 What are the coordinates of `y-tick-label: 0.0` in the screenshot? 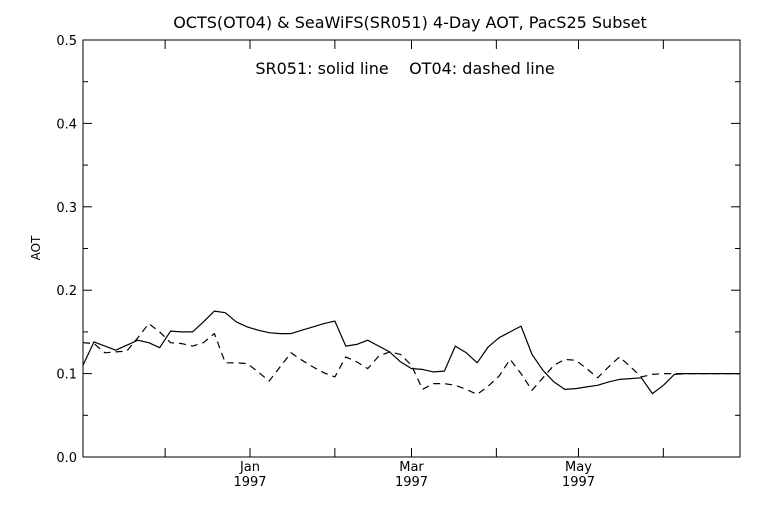 It's located at (66, 458).